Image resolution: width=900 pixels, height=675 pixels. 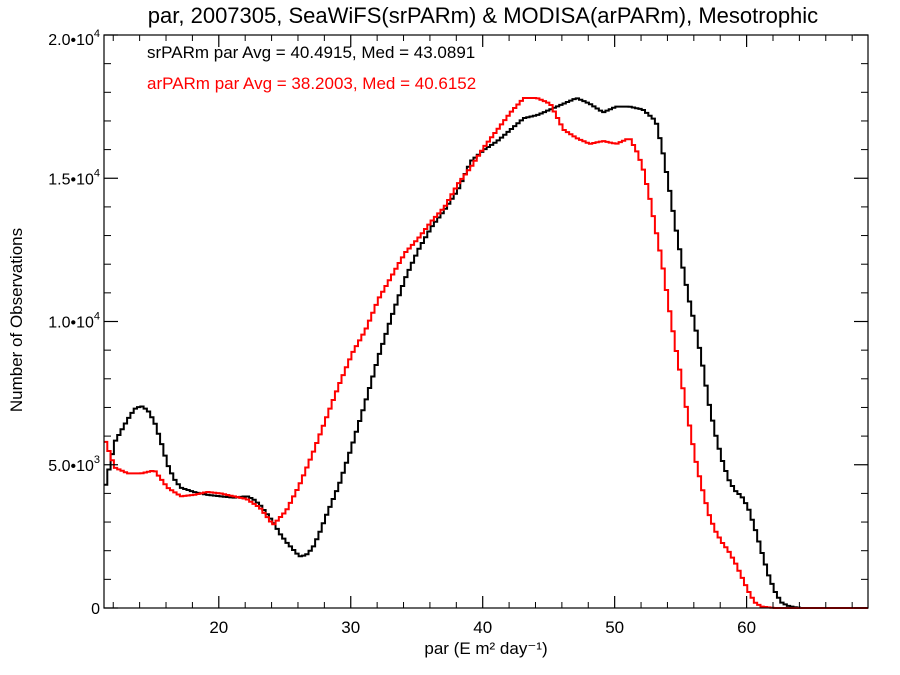 What do you see at coordinates (74, 464) in the screenshot?
I see `y-tick-label: 5.0•103` at bounding box center [74, 464].